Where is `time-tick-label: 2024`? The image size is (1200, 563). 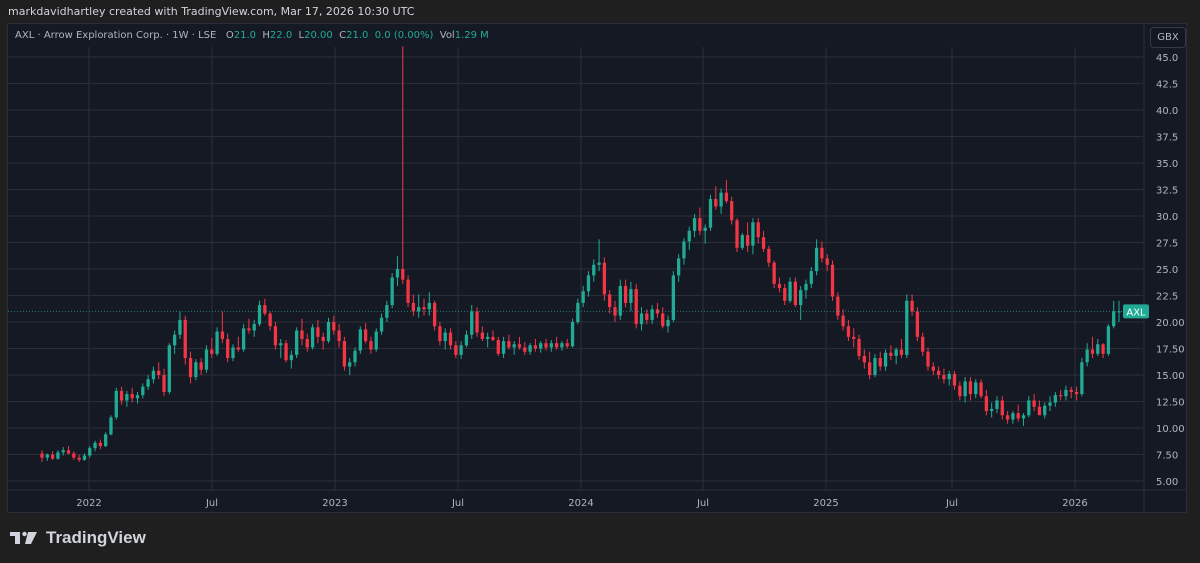 time-tick-label: 2024 is located at coordinates (580, 503).